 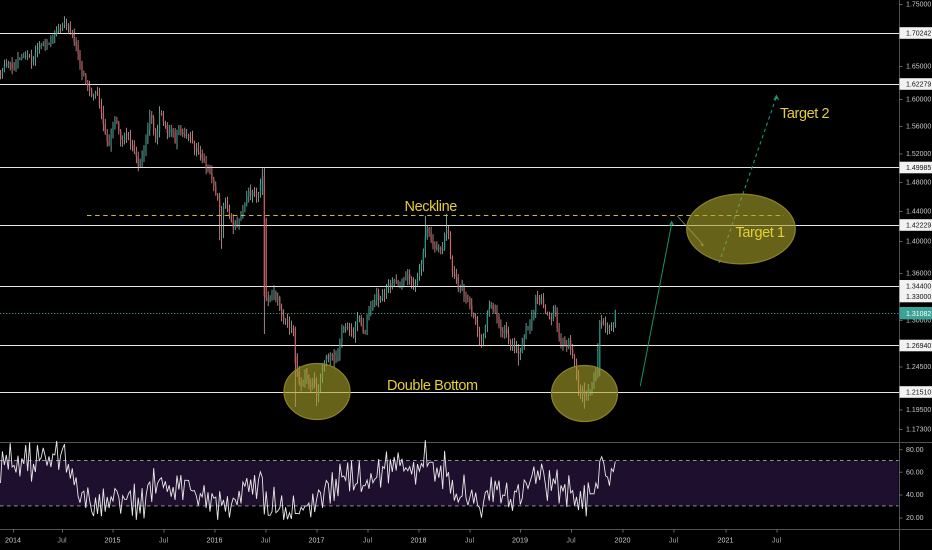 What do you see at coordinates (215, 540) in the screenshot?
I see `svg-text: 2016` at bounding box center [215, 540].